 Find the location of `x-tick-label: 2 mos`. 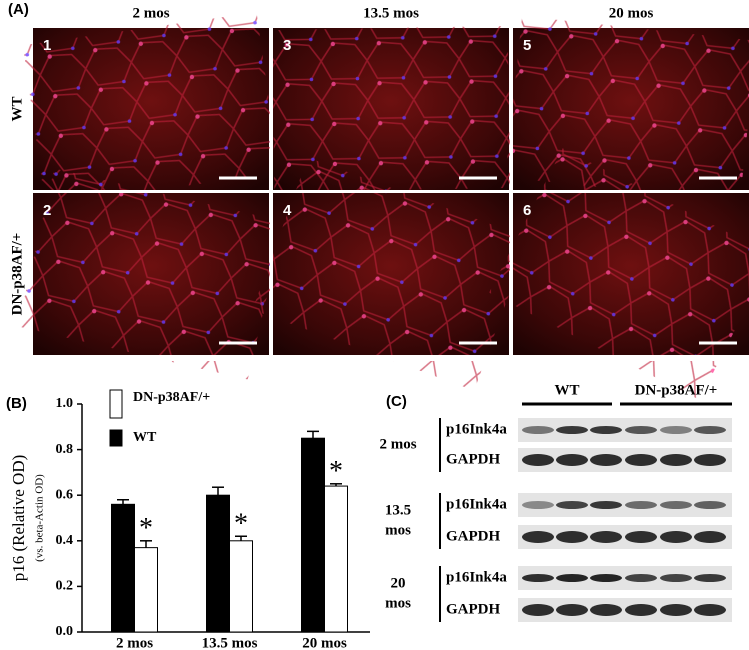

x-tick-label: 2 mos is located at coordinates (134, 642).